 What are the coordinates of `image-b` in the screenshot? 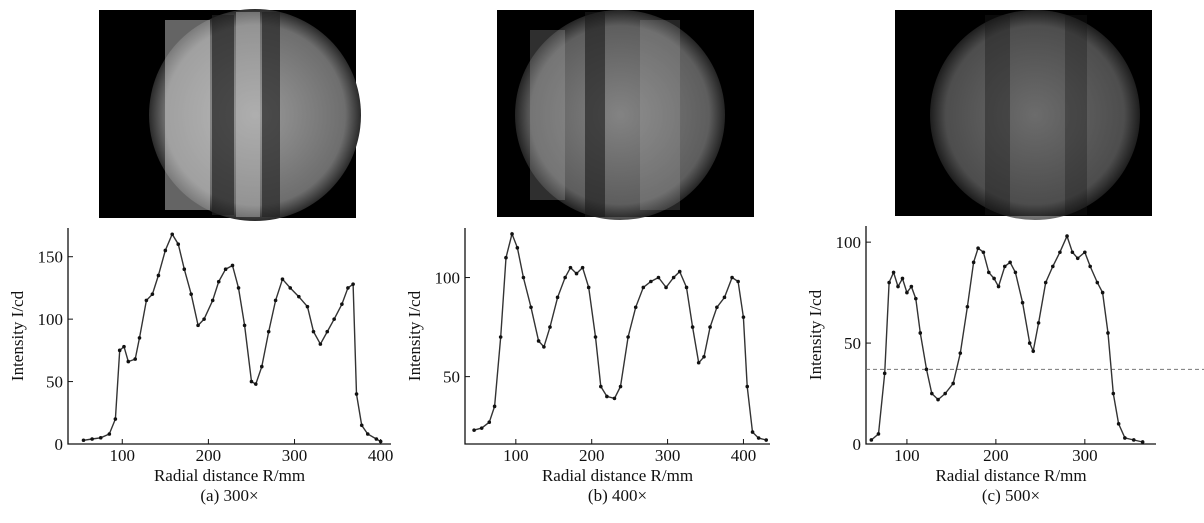 It's located at (625, 115).